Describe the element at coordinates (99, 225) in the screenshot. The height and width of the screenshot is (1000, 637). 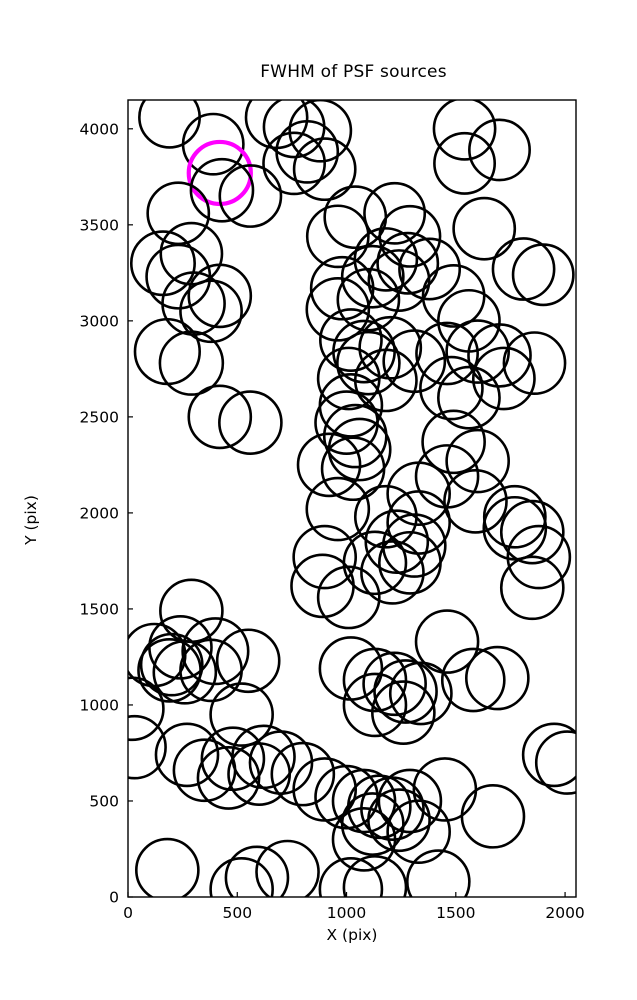
I see `y-tick-label: 3500` at that location.